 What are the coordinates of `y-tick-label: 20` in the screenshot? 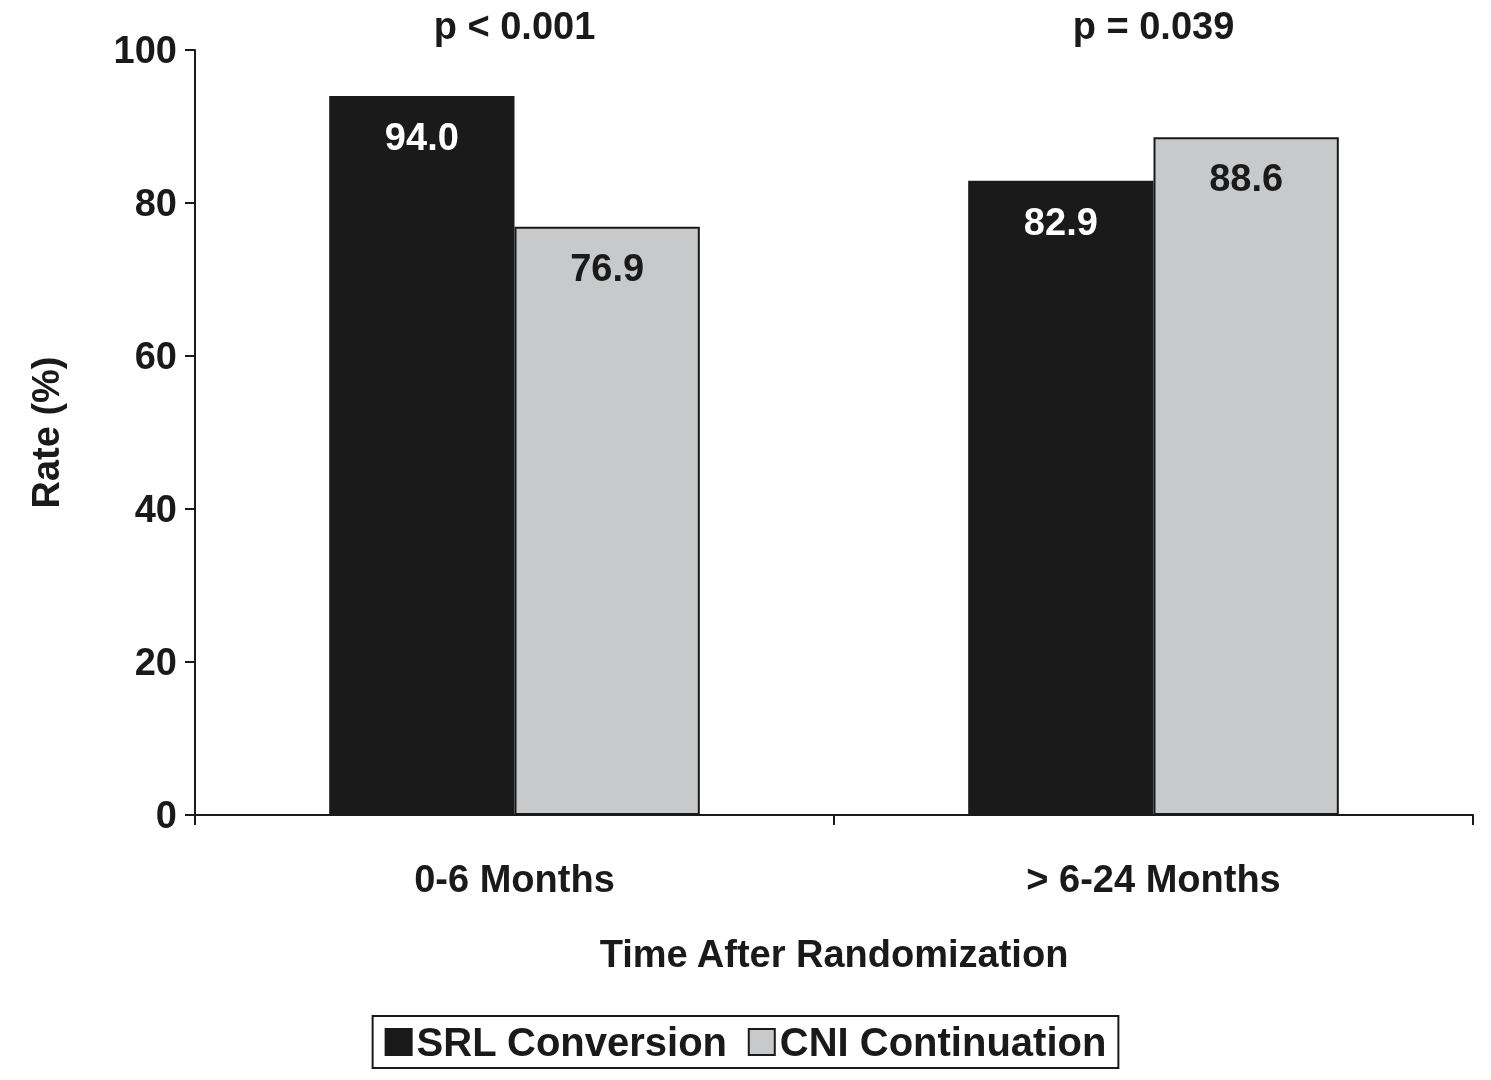 It's located at (155, 662).